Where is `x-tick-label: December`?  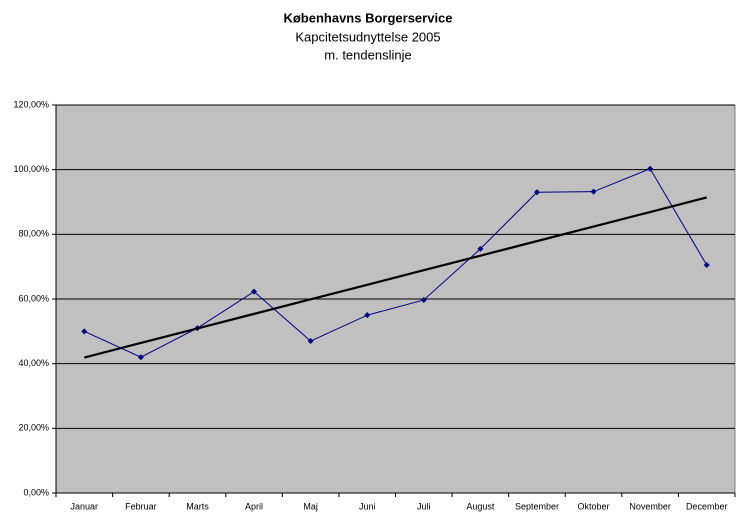 x-tick-label: December is located at coordinates (707, 506).